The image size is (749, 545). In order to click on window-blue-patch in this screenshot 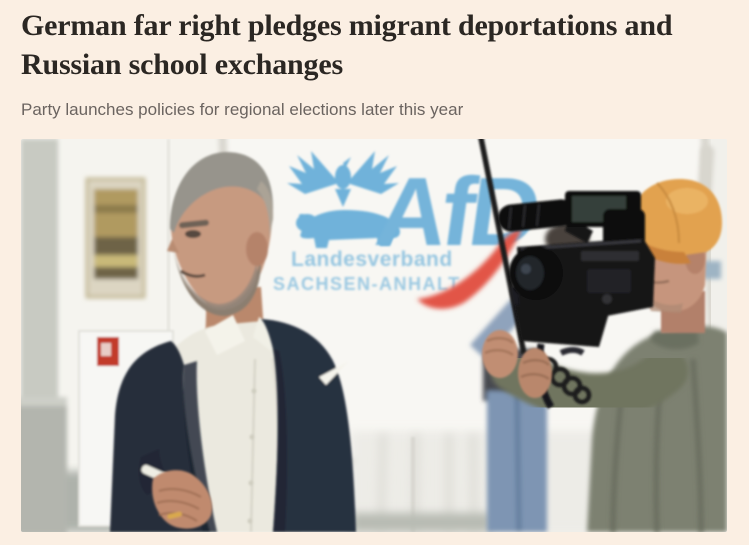, I will do `click(712, 270)`.